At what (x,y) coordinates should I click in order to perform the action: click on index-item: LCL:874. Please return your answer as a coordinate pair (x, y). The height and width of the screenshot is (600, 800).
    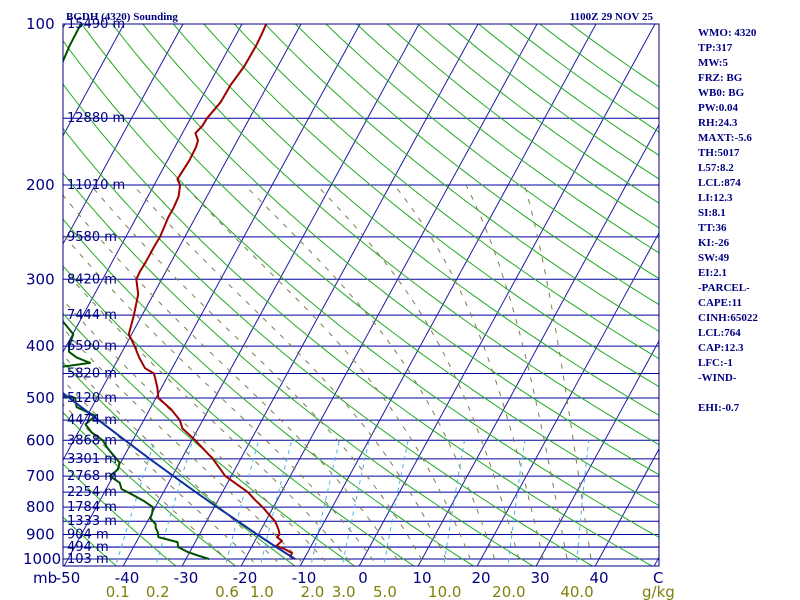
    Looking at the image, I should click on (719, 183).